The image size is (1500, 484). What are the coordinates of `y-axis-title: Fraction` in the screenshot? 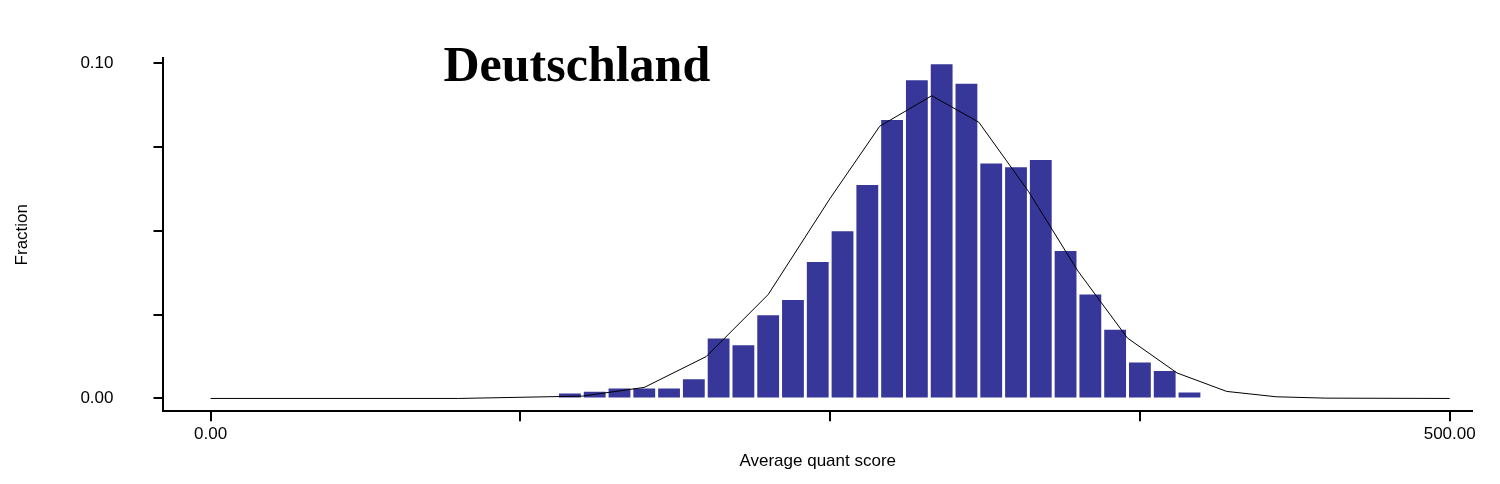 It's located at (21, 234).